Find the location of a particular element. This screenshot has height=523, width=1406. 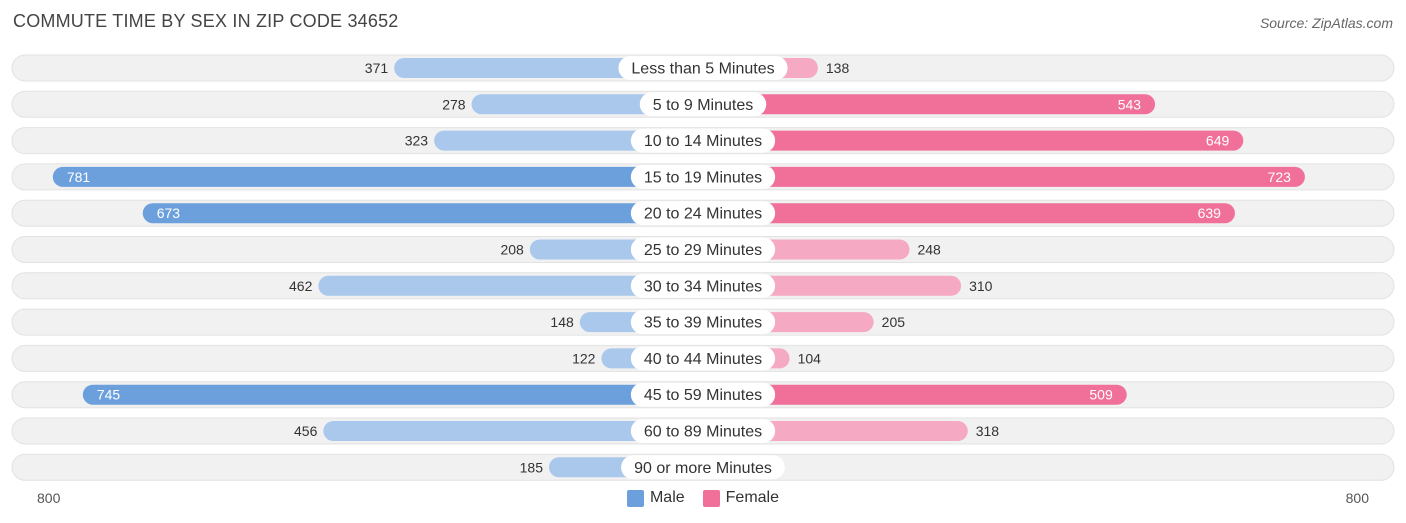

bar-row: 323 649 10 to 14 Minutes is located at coordinates (703, 141).